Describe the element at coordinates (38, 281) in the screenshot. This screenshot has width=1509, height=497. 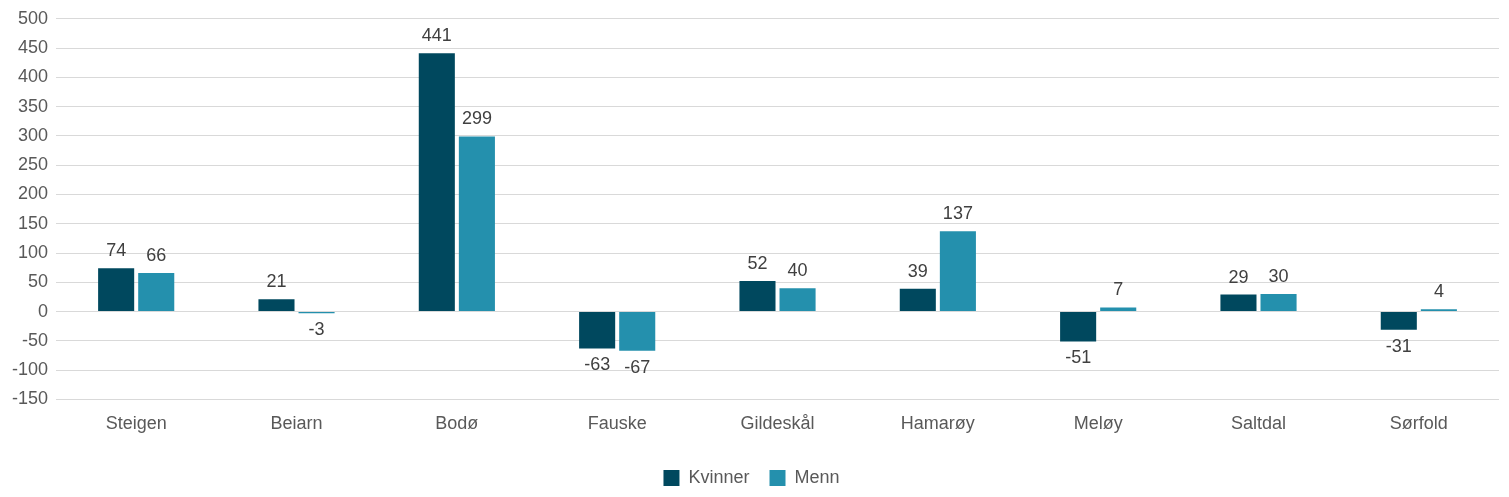
I see `y-tick-label: 50` at that location.